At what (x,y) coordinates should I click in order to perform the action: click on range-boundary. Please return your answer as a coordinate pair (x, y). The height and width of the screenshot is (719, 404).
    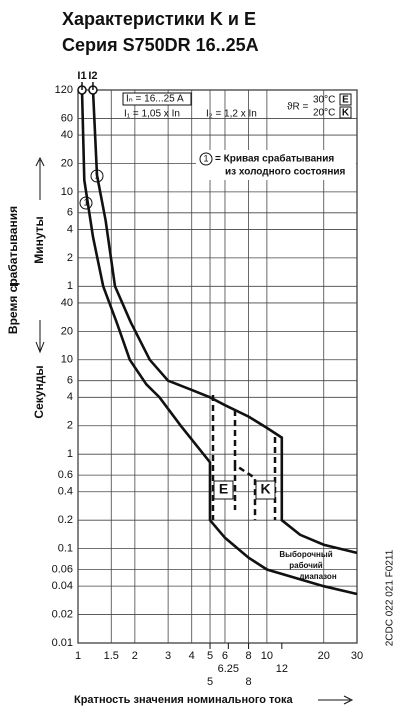
    Looking at the image, I should click on (244, 457).